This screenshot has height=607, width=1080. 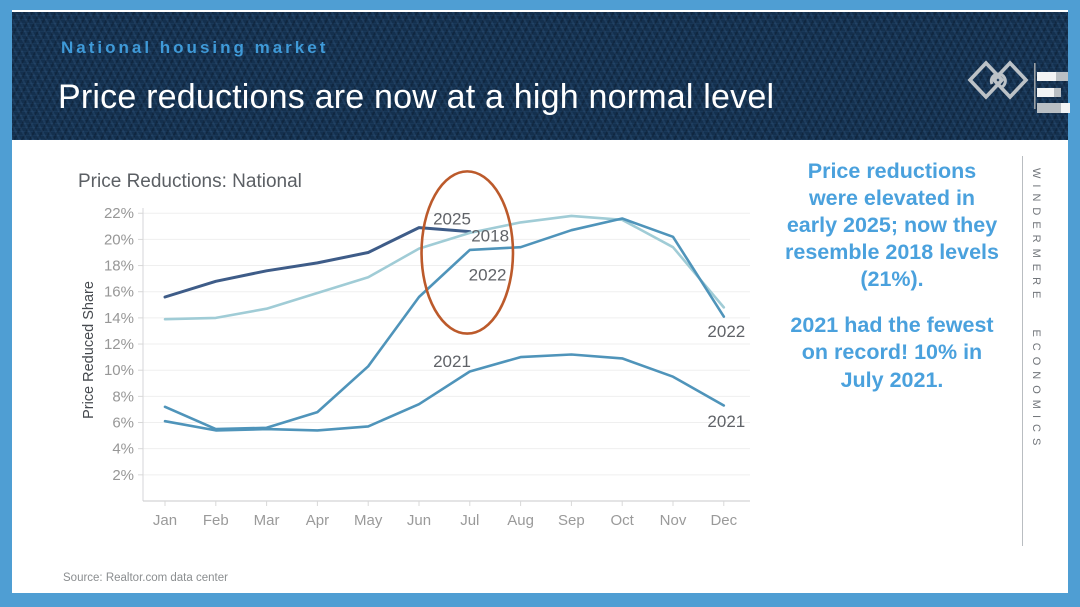 What do you see at coordinates (165, 520) in the screenshot?
I see `x-tick-label: Jan` at bounding box center [165, 520].